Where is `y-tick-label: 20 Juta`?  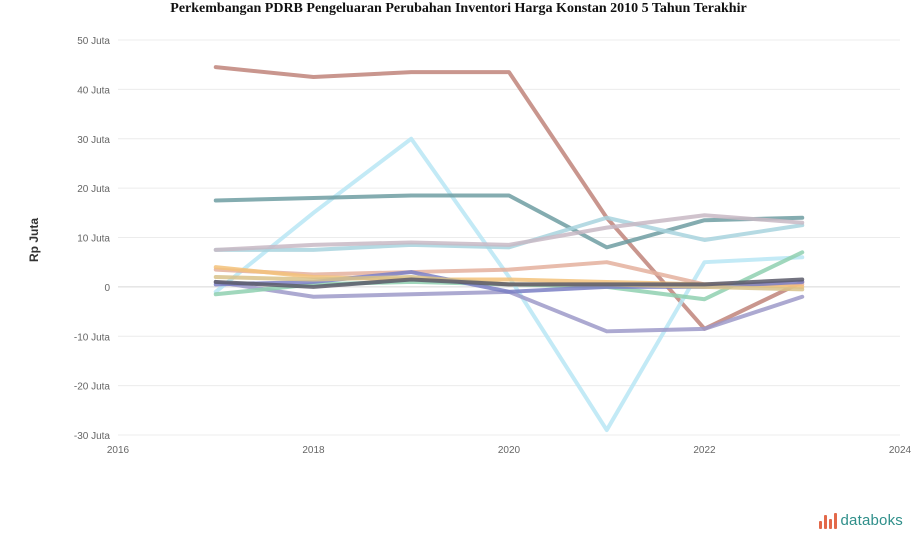
y-tick-label: 20 Juta is located at coordinates (93, 189).